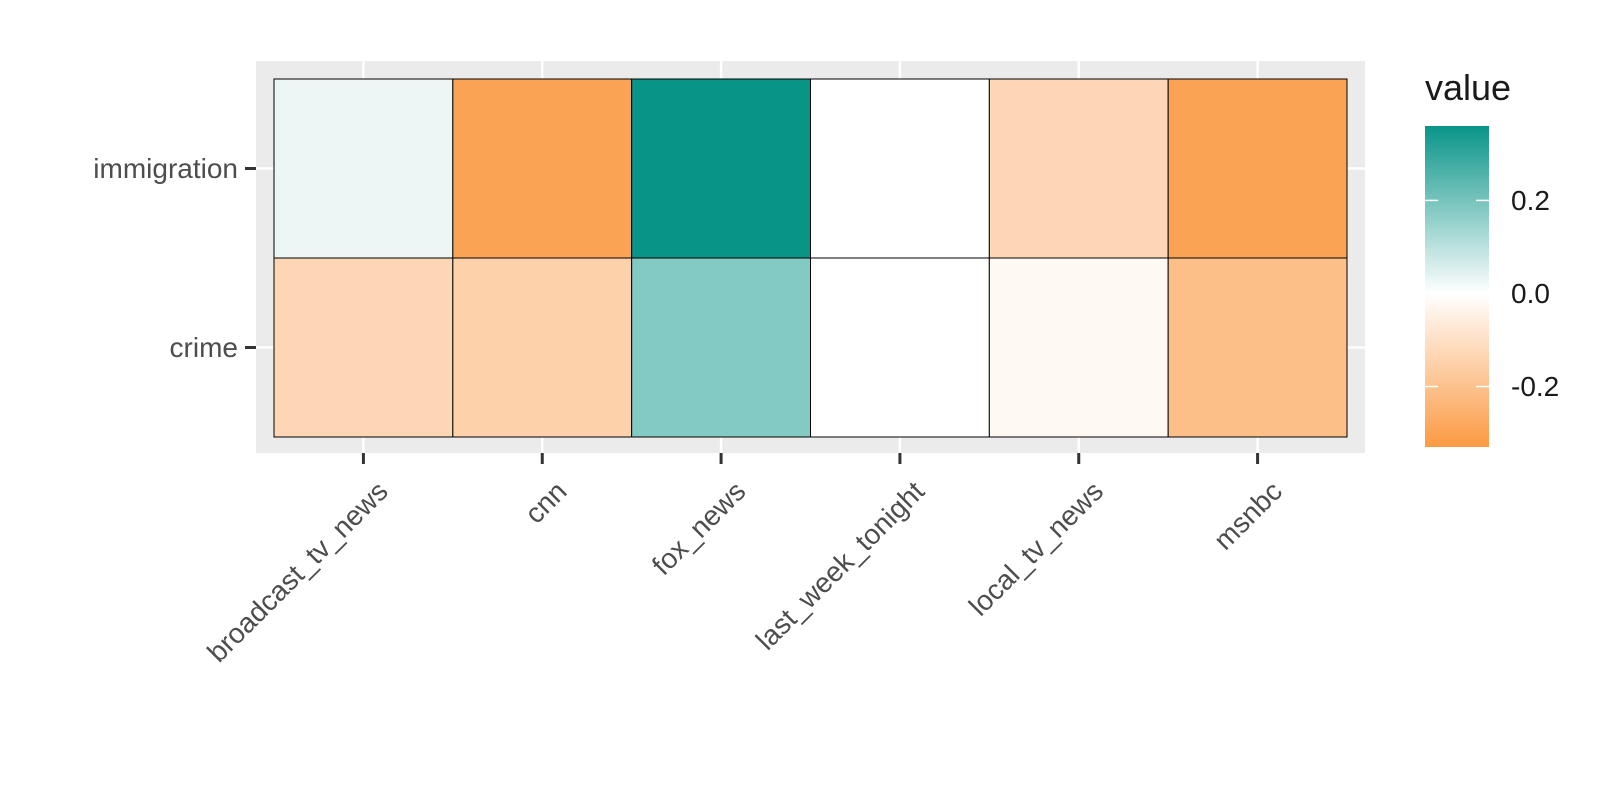  I want to click on color-legend: value 0.2 0.0 -0.2, so click(1492, 257).